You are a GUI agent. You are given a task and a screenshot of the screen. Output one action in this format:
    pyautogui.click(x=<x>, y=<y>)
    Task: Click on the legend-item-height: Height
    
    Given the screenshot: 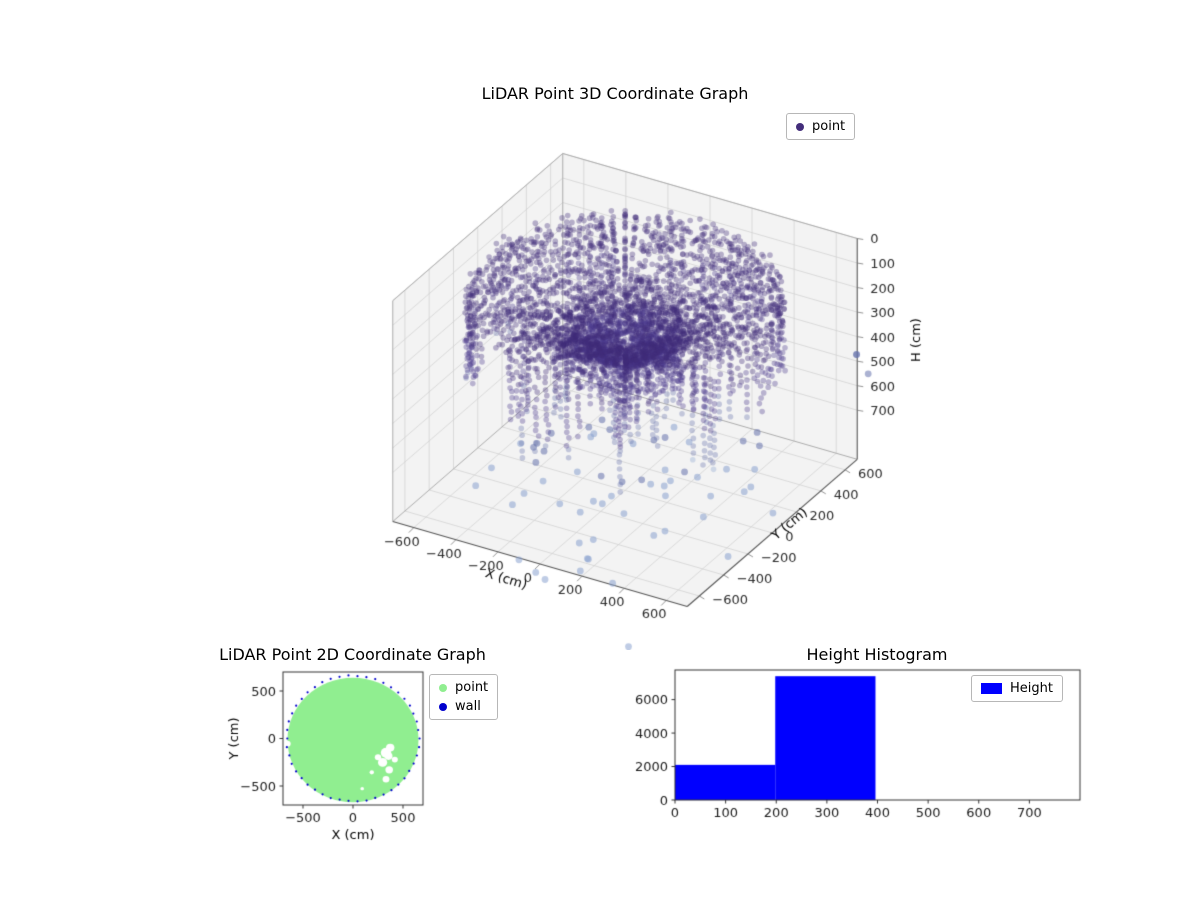 What is the action you would take?
    pyautogui.click(x=1017, y=688)
    